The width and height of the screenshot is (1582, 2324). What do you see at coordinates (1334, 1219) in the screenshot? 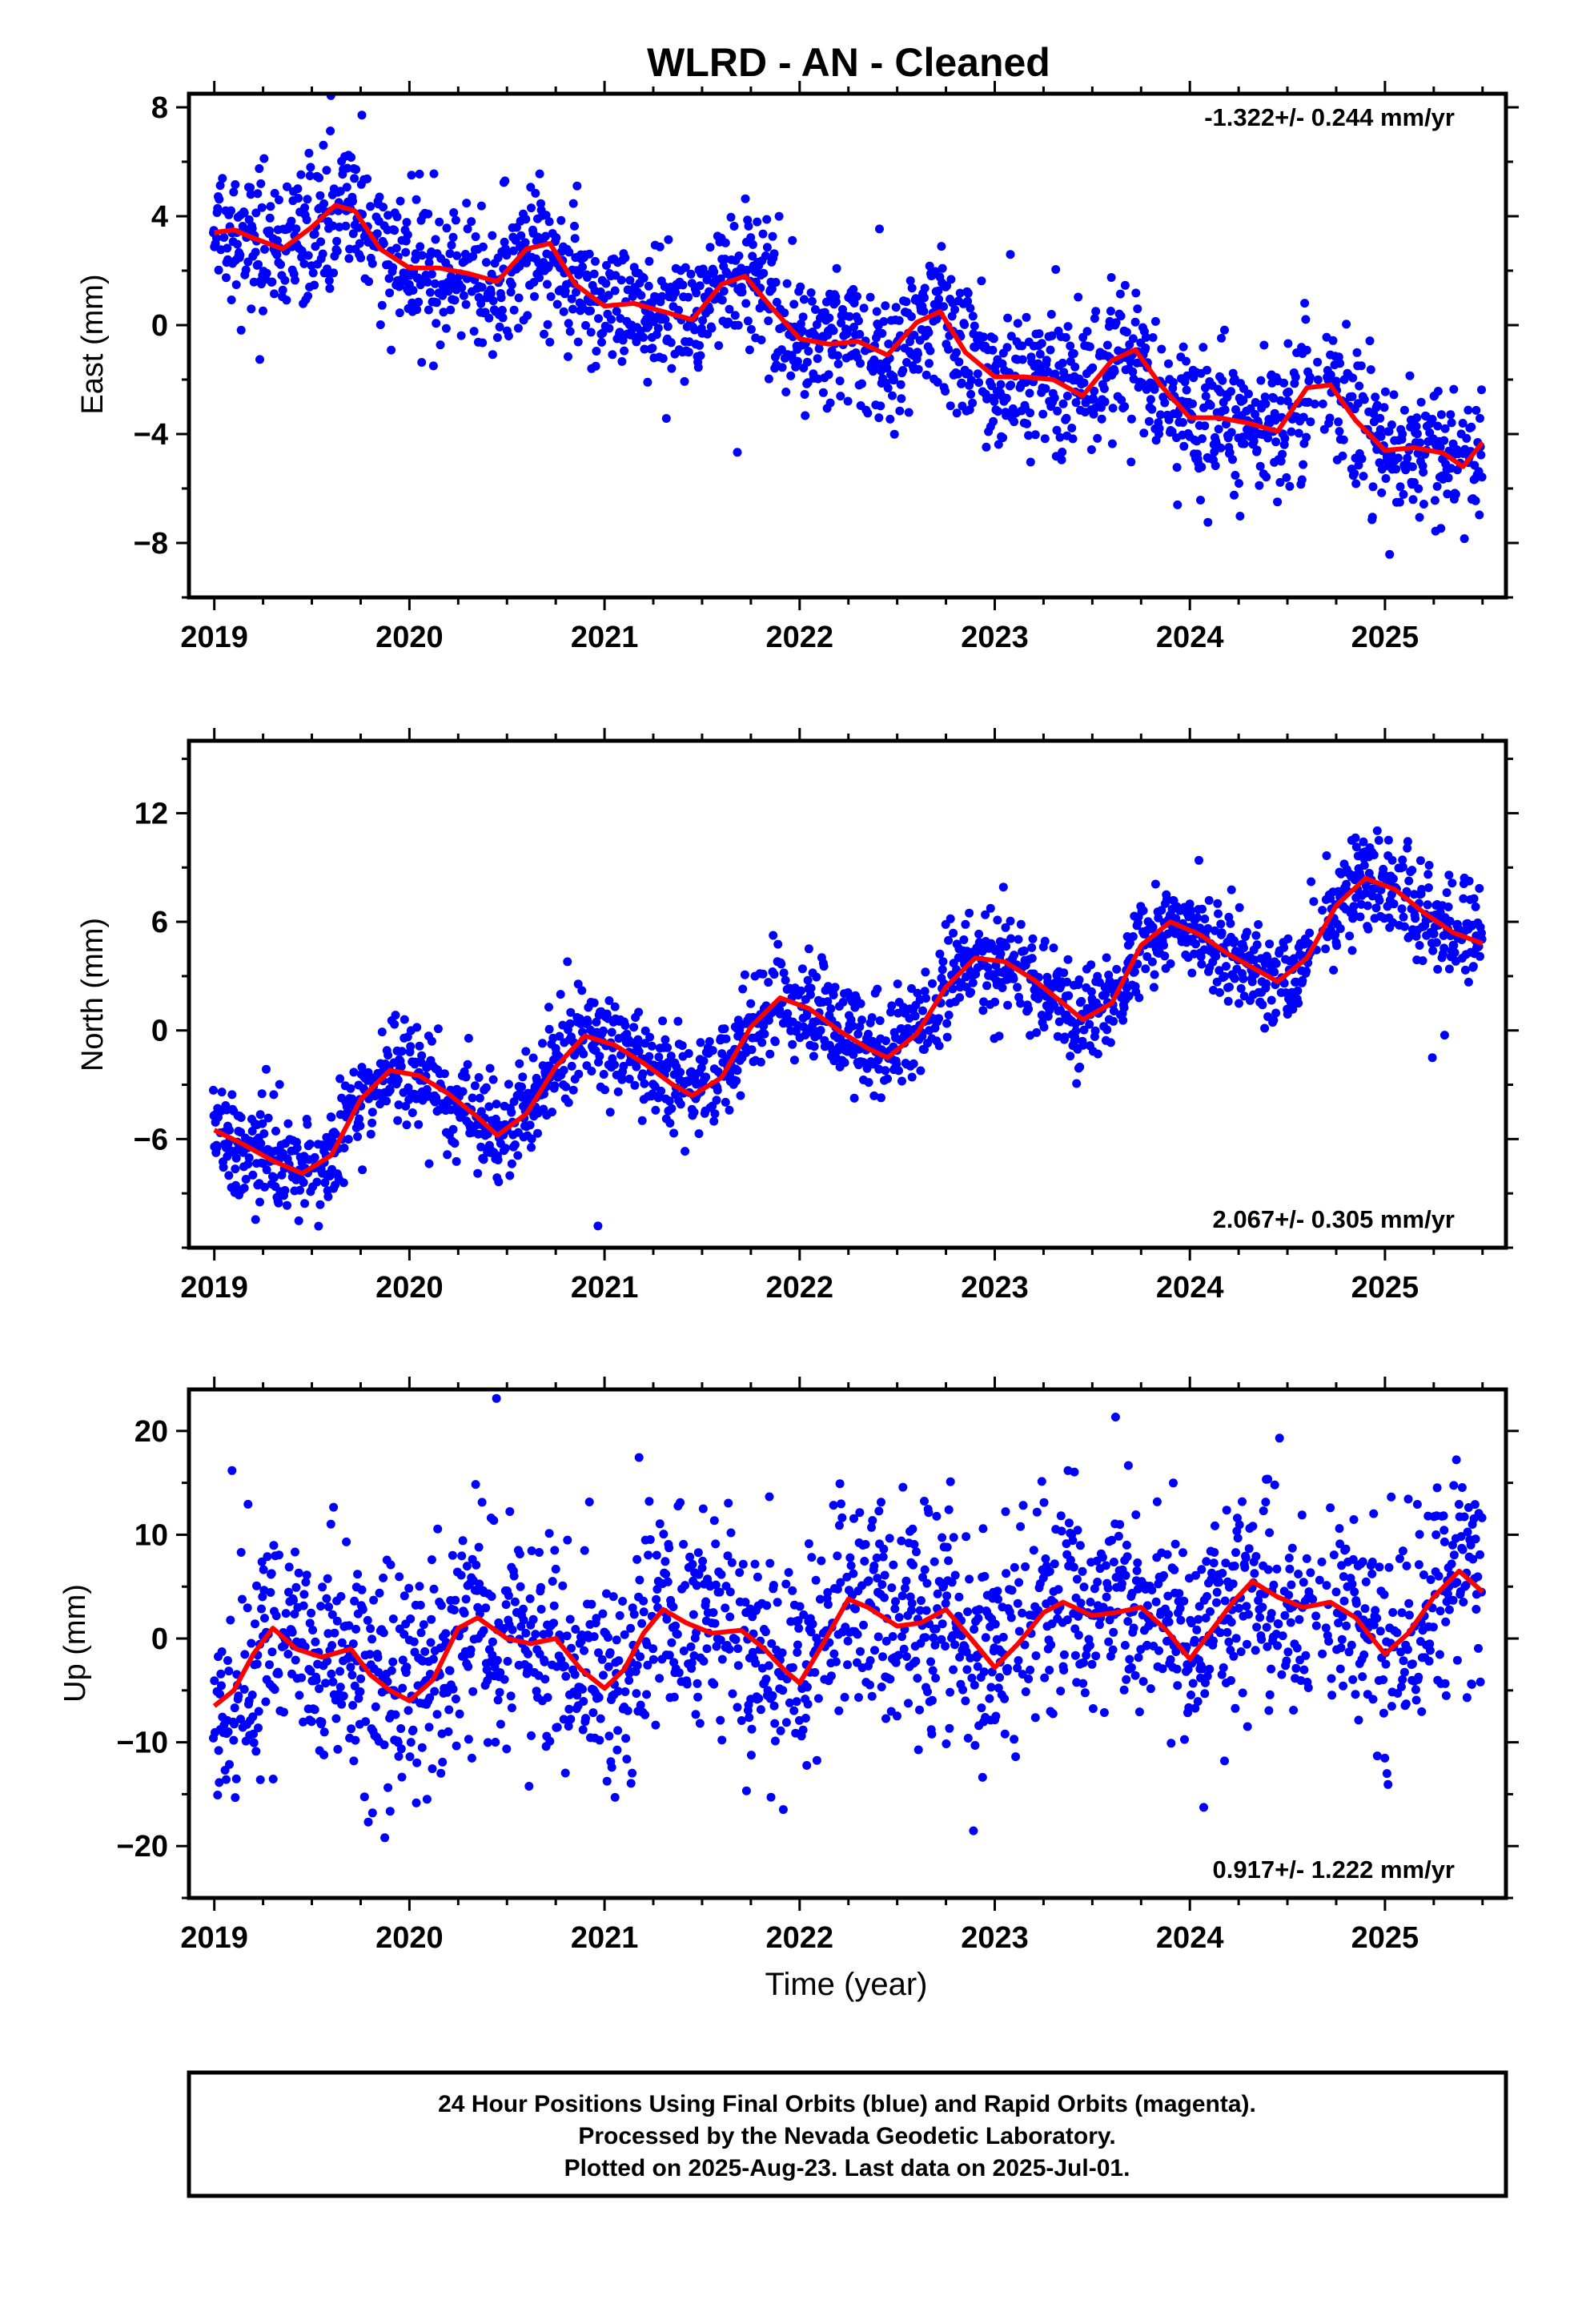
I see `north-rate-label: 2.067+/- 0.305 mm/yr` at bounding box center [1334, 1219].